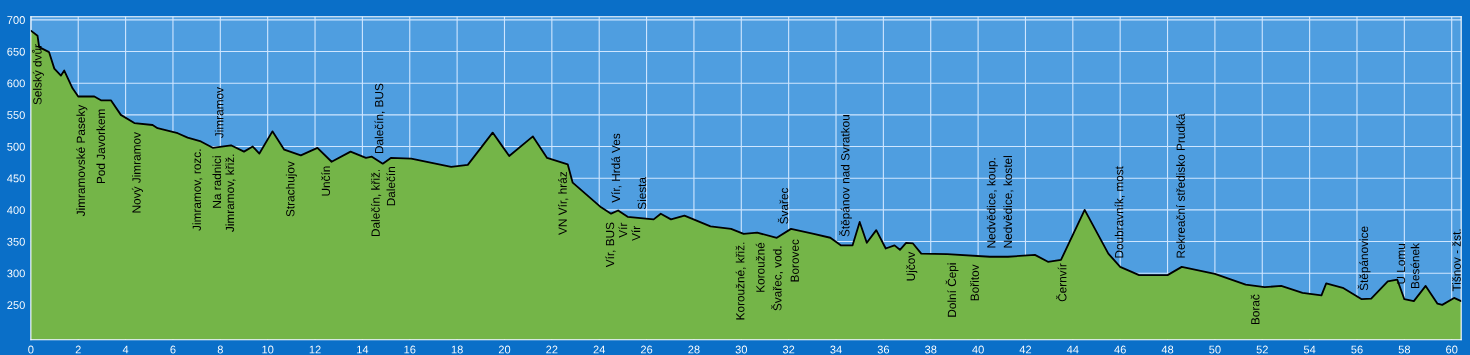 This screenshot has width=1470, height=355. I want to click on x-tick-label: 56, so click(1357, 349).